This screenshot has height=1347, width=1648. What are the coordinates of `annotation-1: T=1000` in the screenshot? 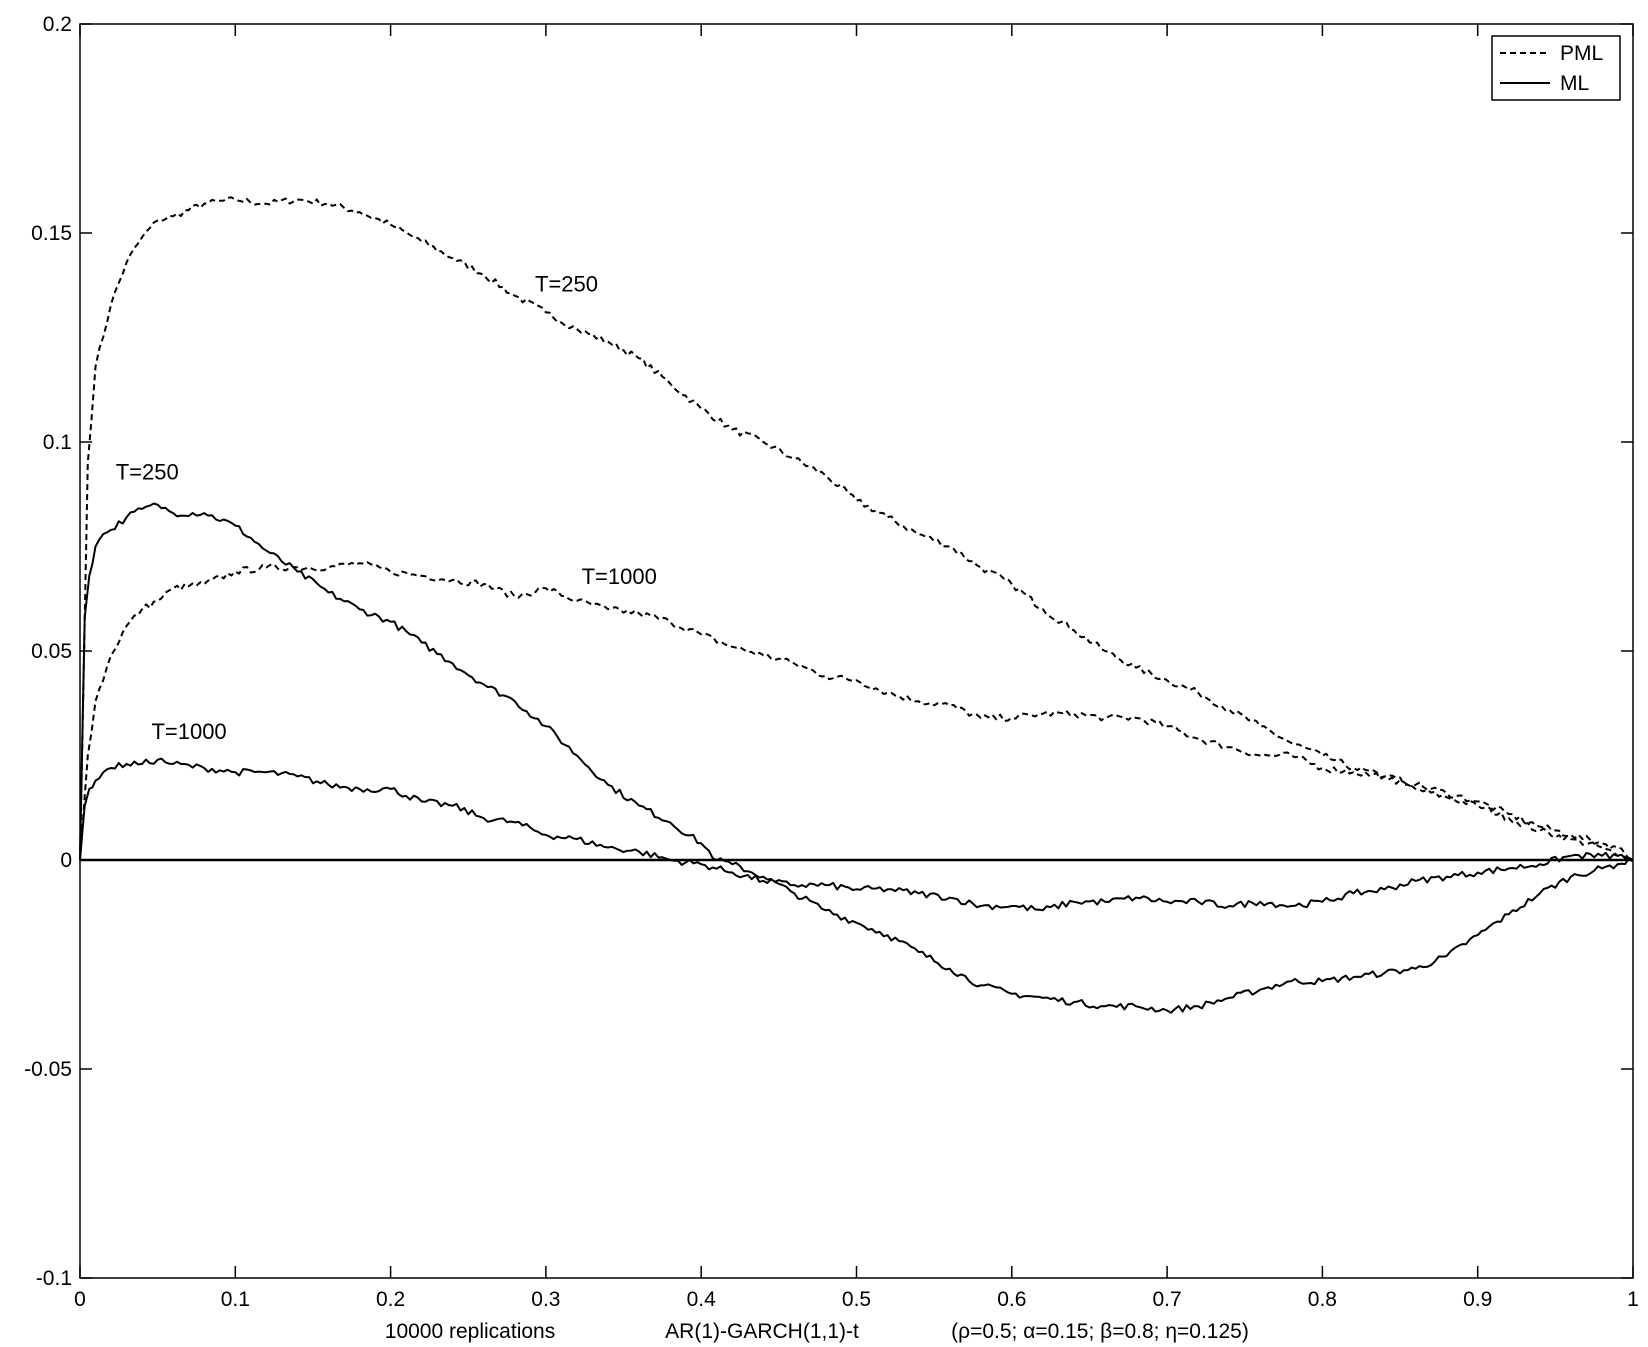 It's located at (619, 576).